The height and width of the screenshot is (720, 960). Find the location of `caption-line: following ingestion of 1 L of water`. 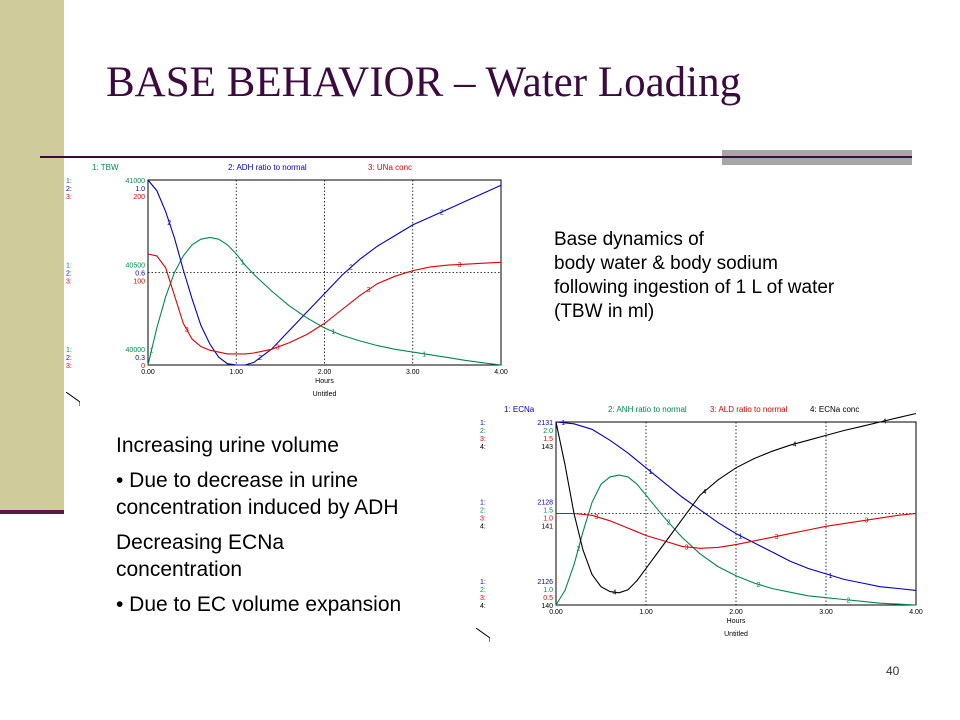

caption-line: following ingestion of 1 L of water is located at coordinates (694, 287).